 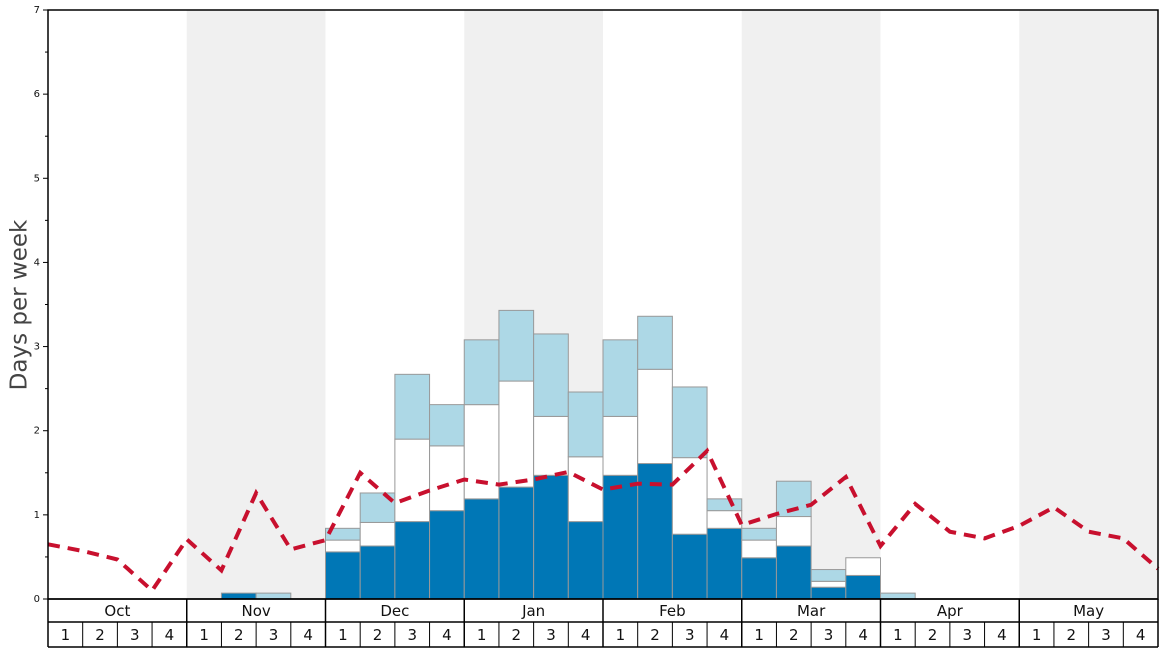 What do you see at coordinates (950, 611) in the screenshot?
I see `month-label-apr: Apr` at bounding box center [950, 611].